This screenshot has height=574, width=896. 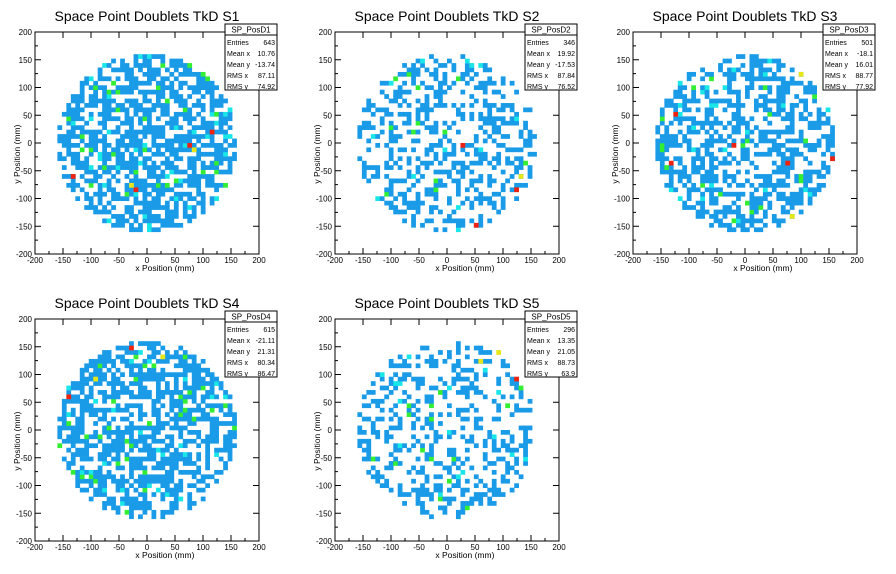 What do you see at coordinates (836, 43) in the screenshot?
I see `stats-label-entries: Entries` at bounding box center [836, 43].